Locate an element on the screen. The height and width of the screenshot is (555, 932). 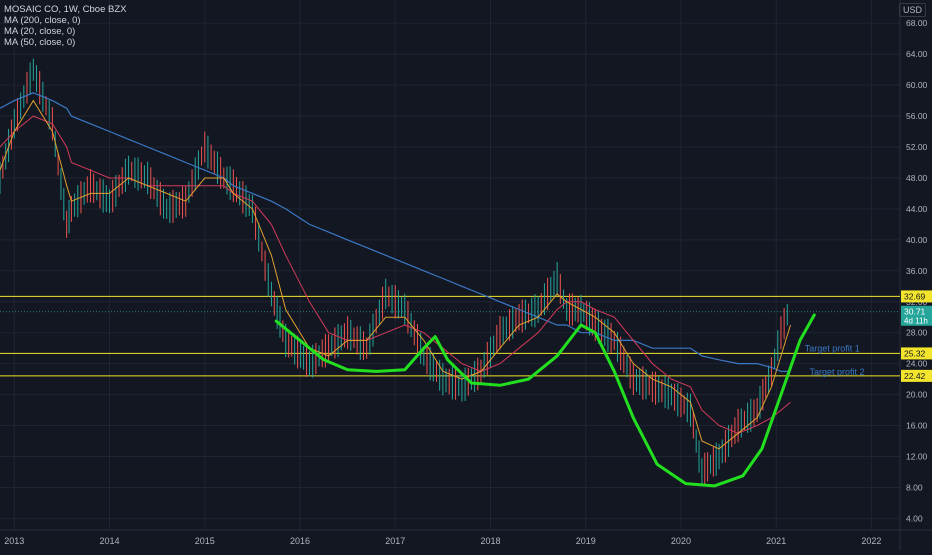
symbol-title: MOSAIC CO, 1W, Cboe BZX is located at coordinates (65, 9).